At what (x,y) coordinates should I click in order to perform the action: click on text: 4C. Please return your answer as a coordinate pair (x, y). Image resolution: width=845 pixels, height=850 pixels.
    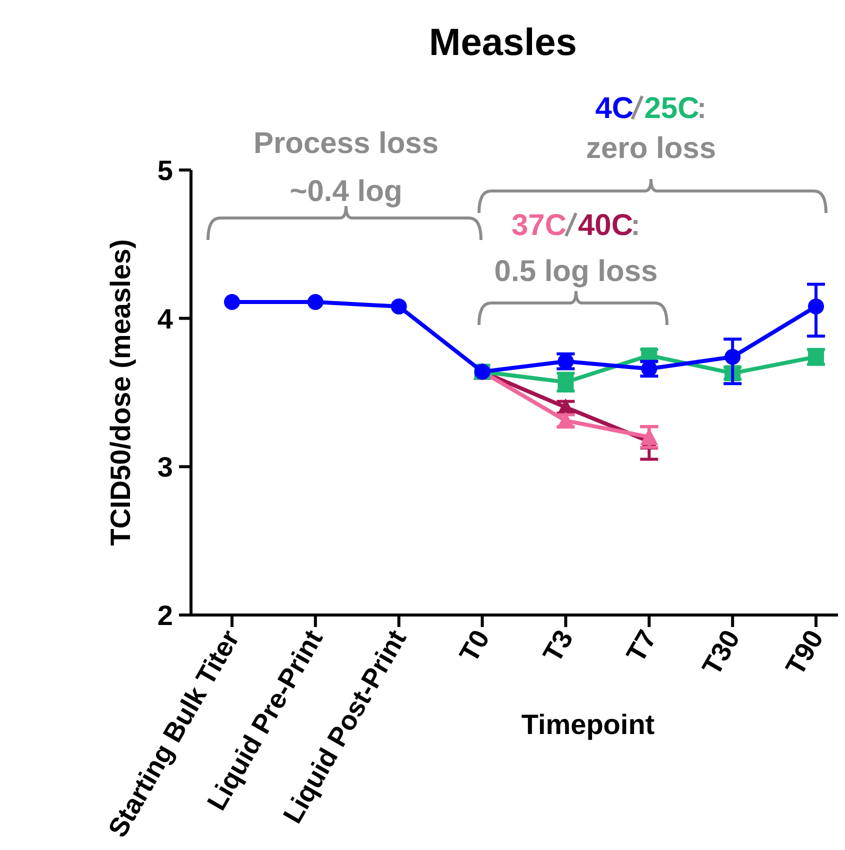
    Looking at the image, I should click on (614, 108).